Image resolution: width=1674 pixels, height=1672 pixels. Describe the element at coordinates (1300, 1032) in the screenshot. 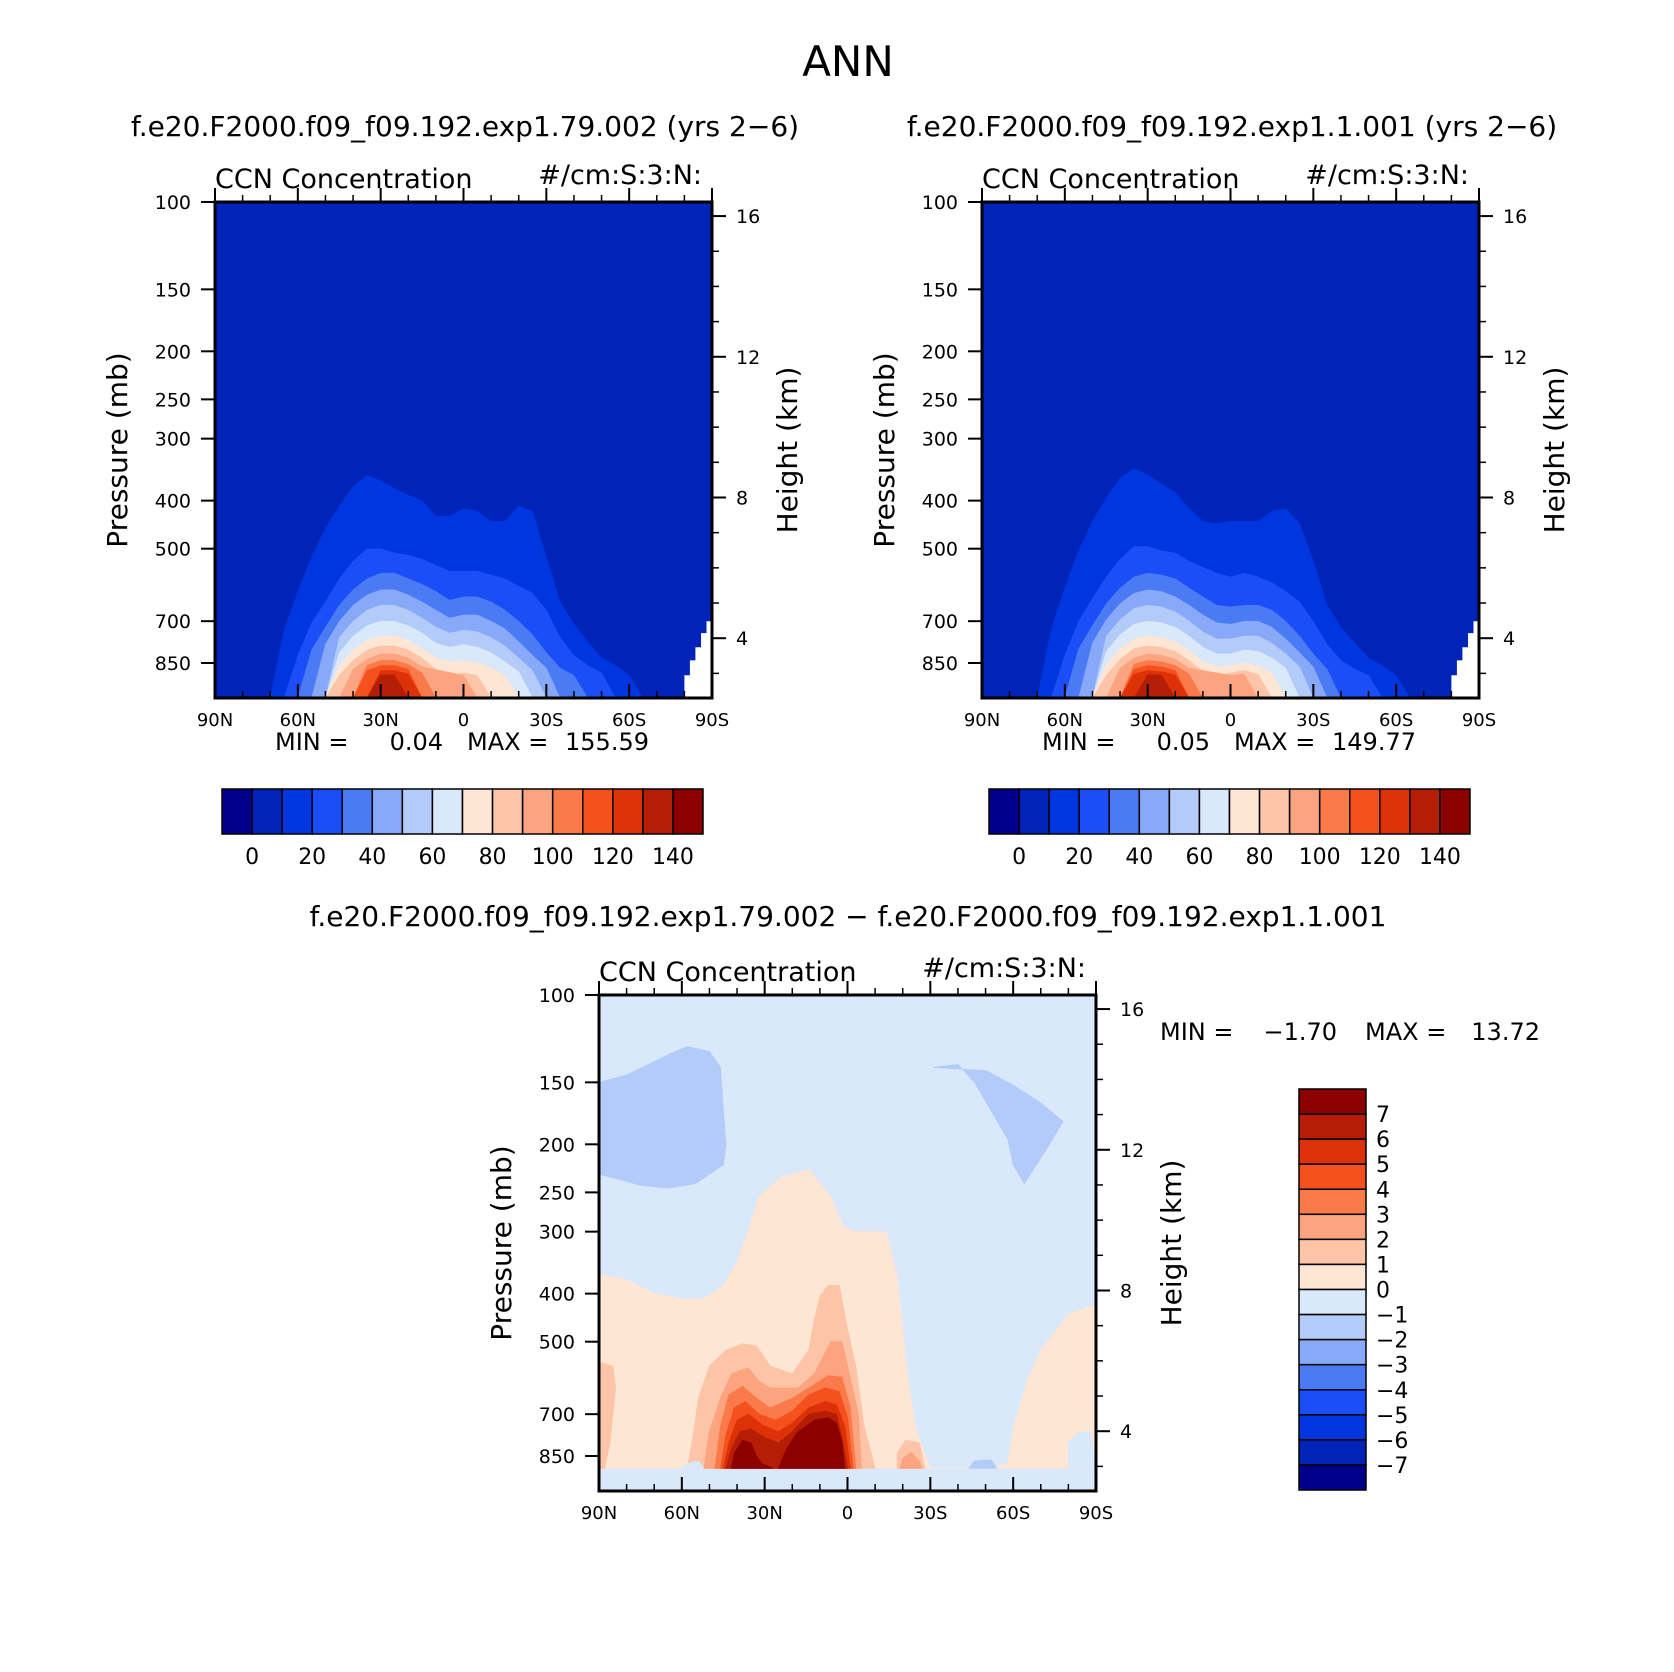

I see `min-value: −1.70` at that location.